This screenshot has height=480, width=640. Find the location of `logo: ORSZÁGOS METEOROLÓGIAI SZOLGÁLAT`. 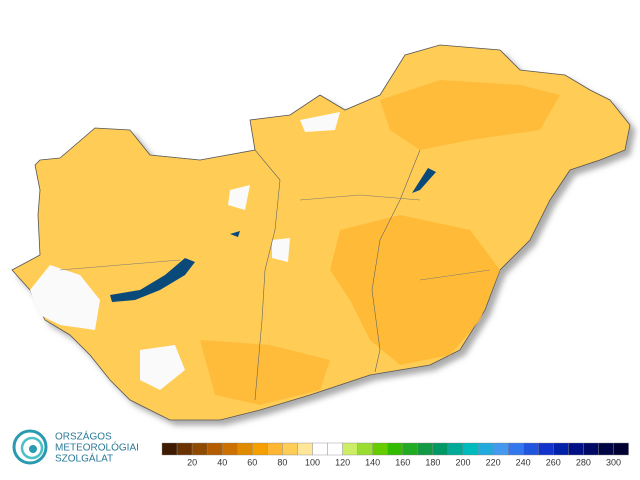

logo: ORSZÁGOS METEOROLÓGIAI SZOLGÁLAT is located at coordinates (75, 447).